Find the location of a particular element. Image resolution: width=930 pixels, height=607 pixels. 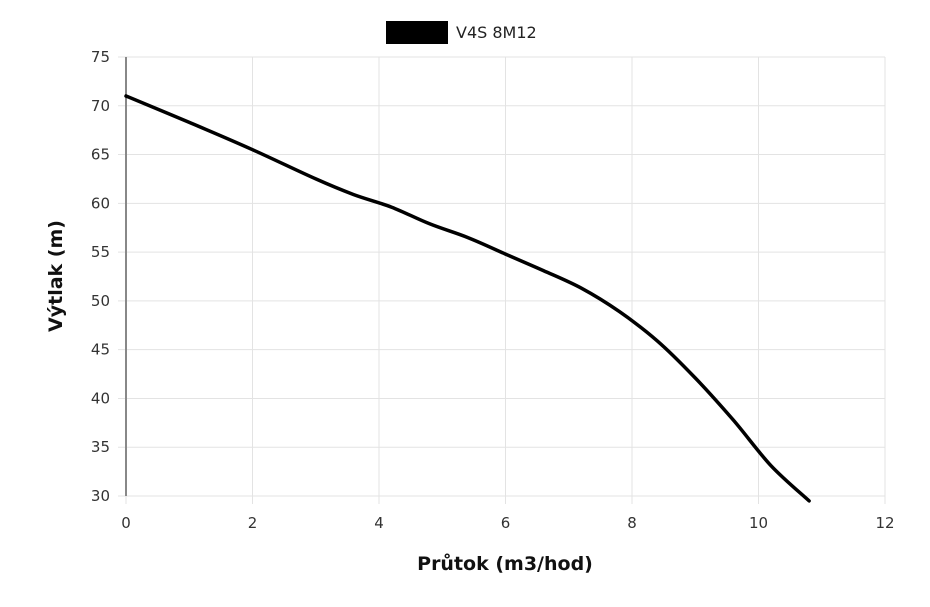

legend-swatch is located at coordinates (417, 32).